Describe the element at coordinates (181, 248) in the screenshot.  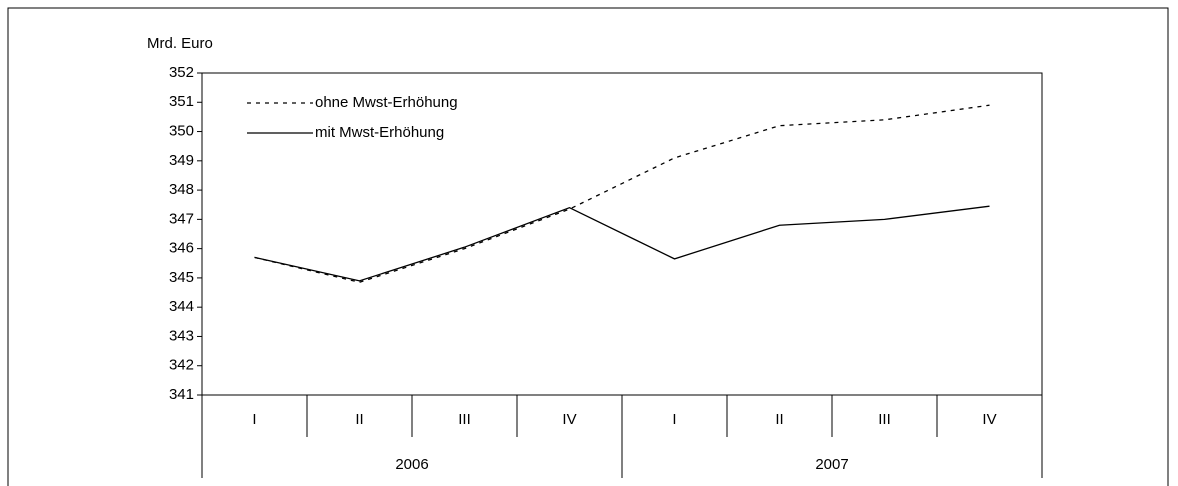
I see `y-tick-label: 346` at that location.